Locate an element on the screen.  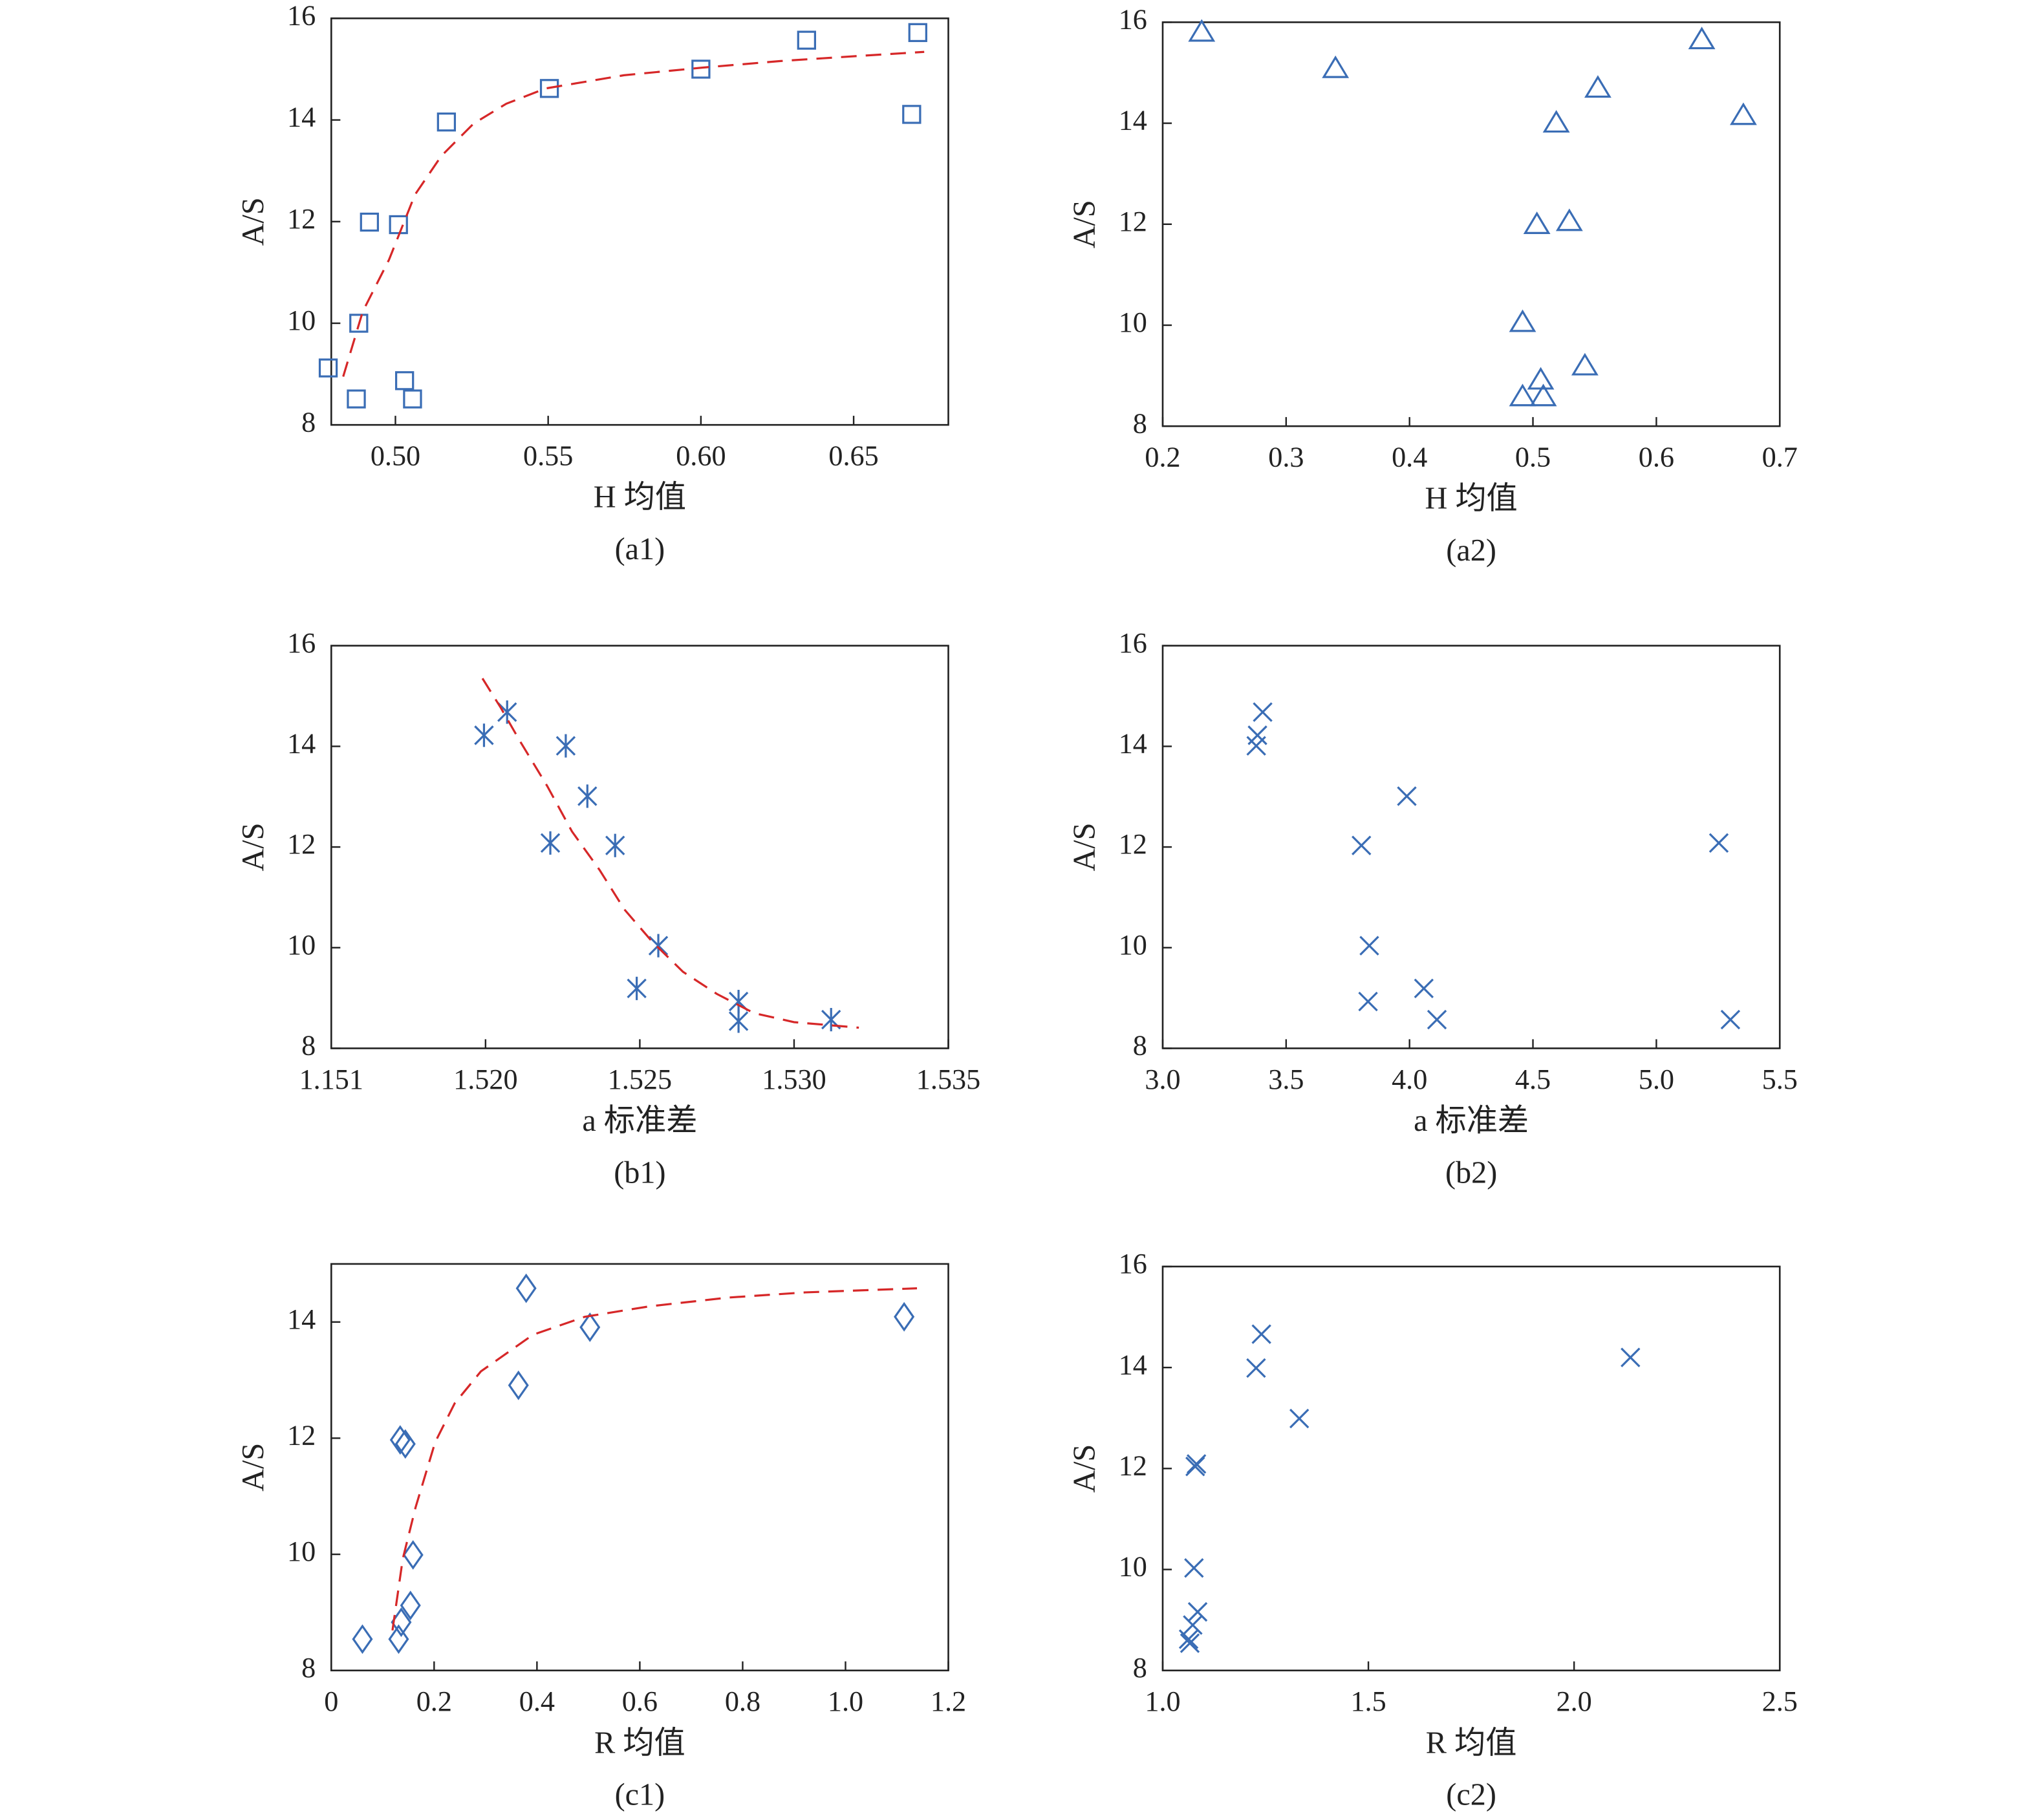
x-tick-label: 2.5 is located at coordinates (1780, 1701).